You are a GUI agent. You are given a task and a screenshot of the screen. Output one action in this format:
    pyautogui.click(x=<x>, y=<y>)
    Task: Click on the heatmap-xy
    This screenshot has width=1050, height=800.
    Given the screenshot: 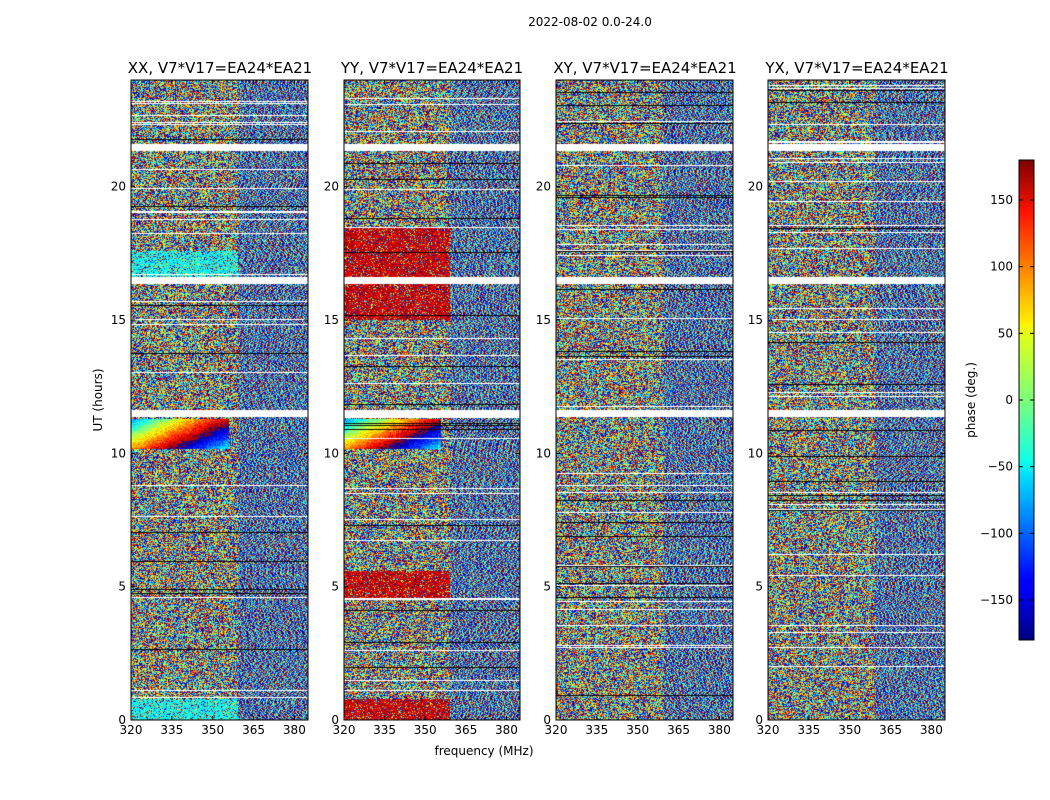 What is the action you would take?
    pyautogui.click(x=644, y=400)
    